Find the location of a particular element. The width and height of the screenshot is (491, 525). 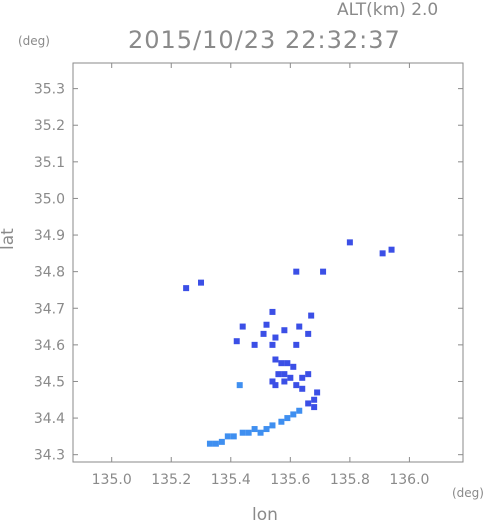

x-tick-label: 135.2 is located at coordinates (171, 480).